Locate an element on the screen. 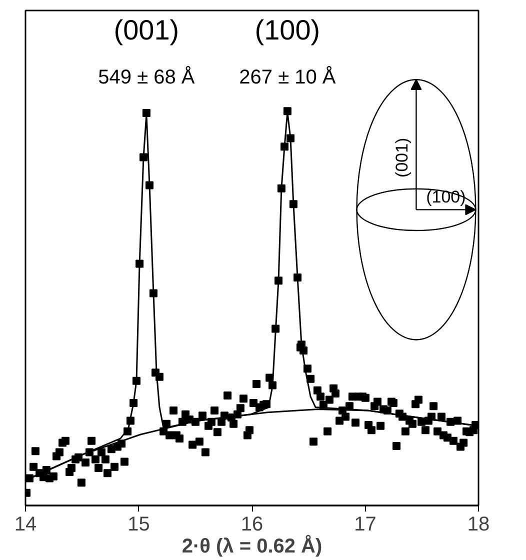 The width and height of the screenshot is (526, 560). x-tick-label: 16 is located at coordinates (252, 525).